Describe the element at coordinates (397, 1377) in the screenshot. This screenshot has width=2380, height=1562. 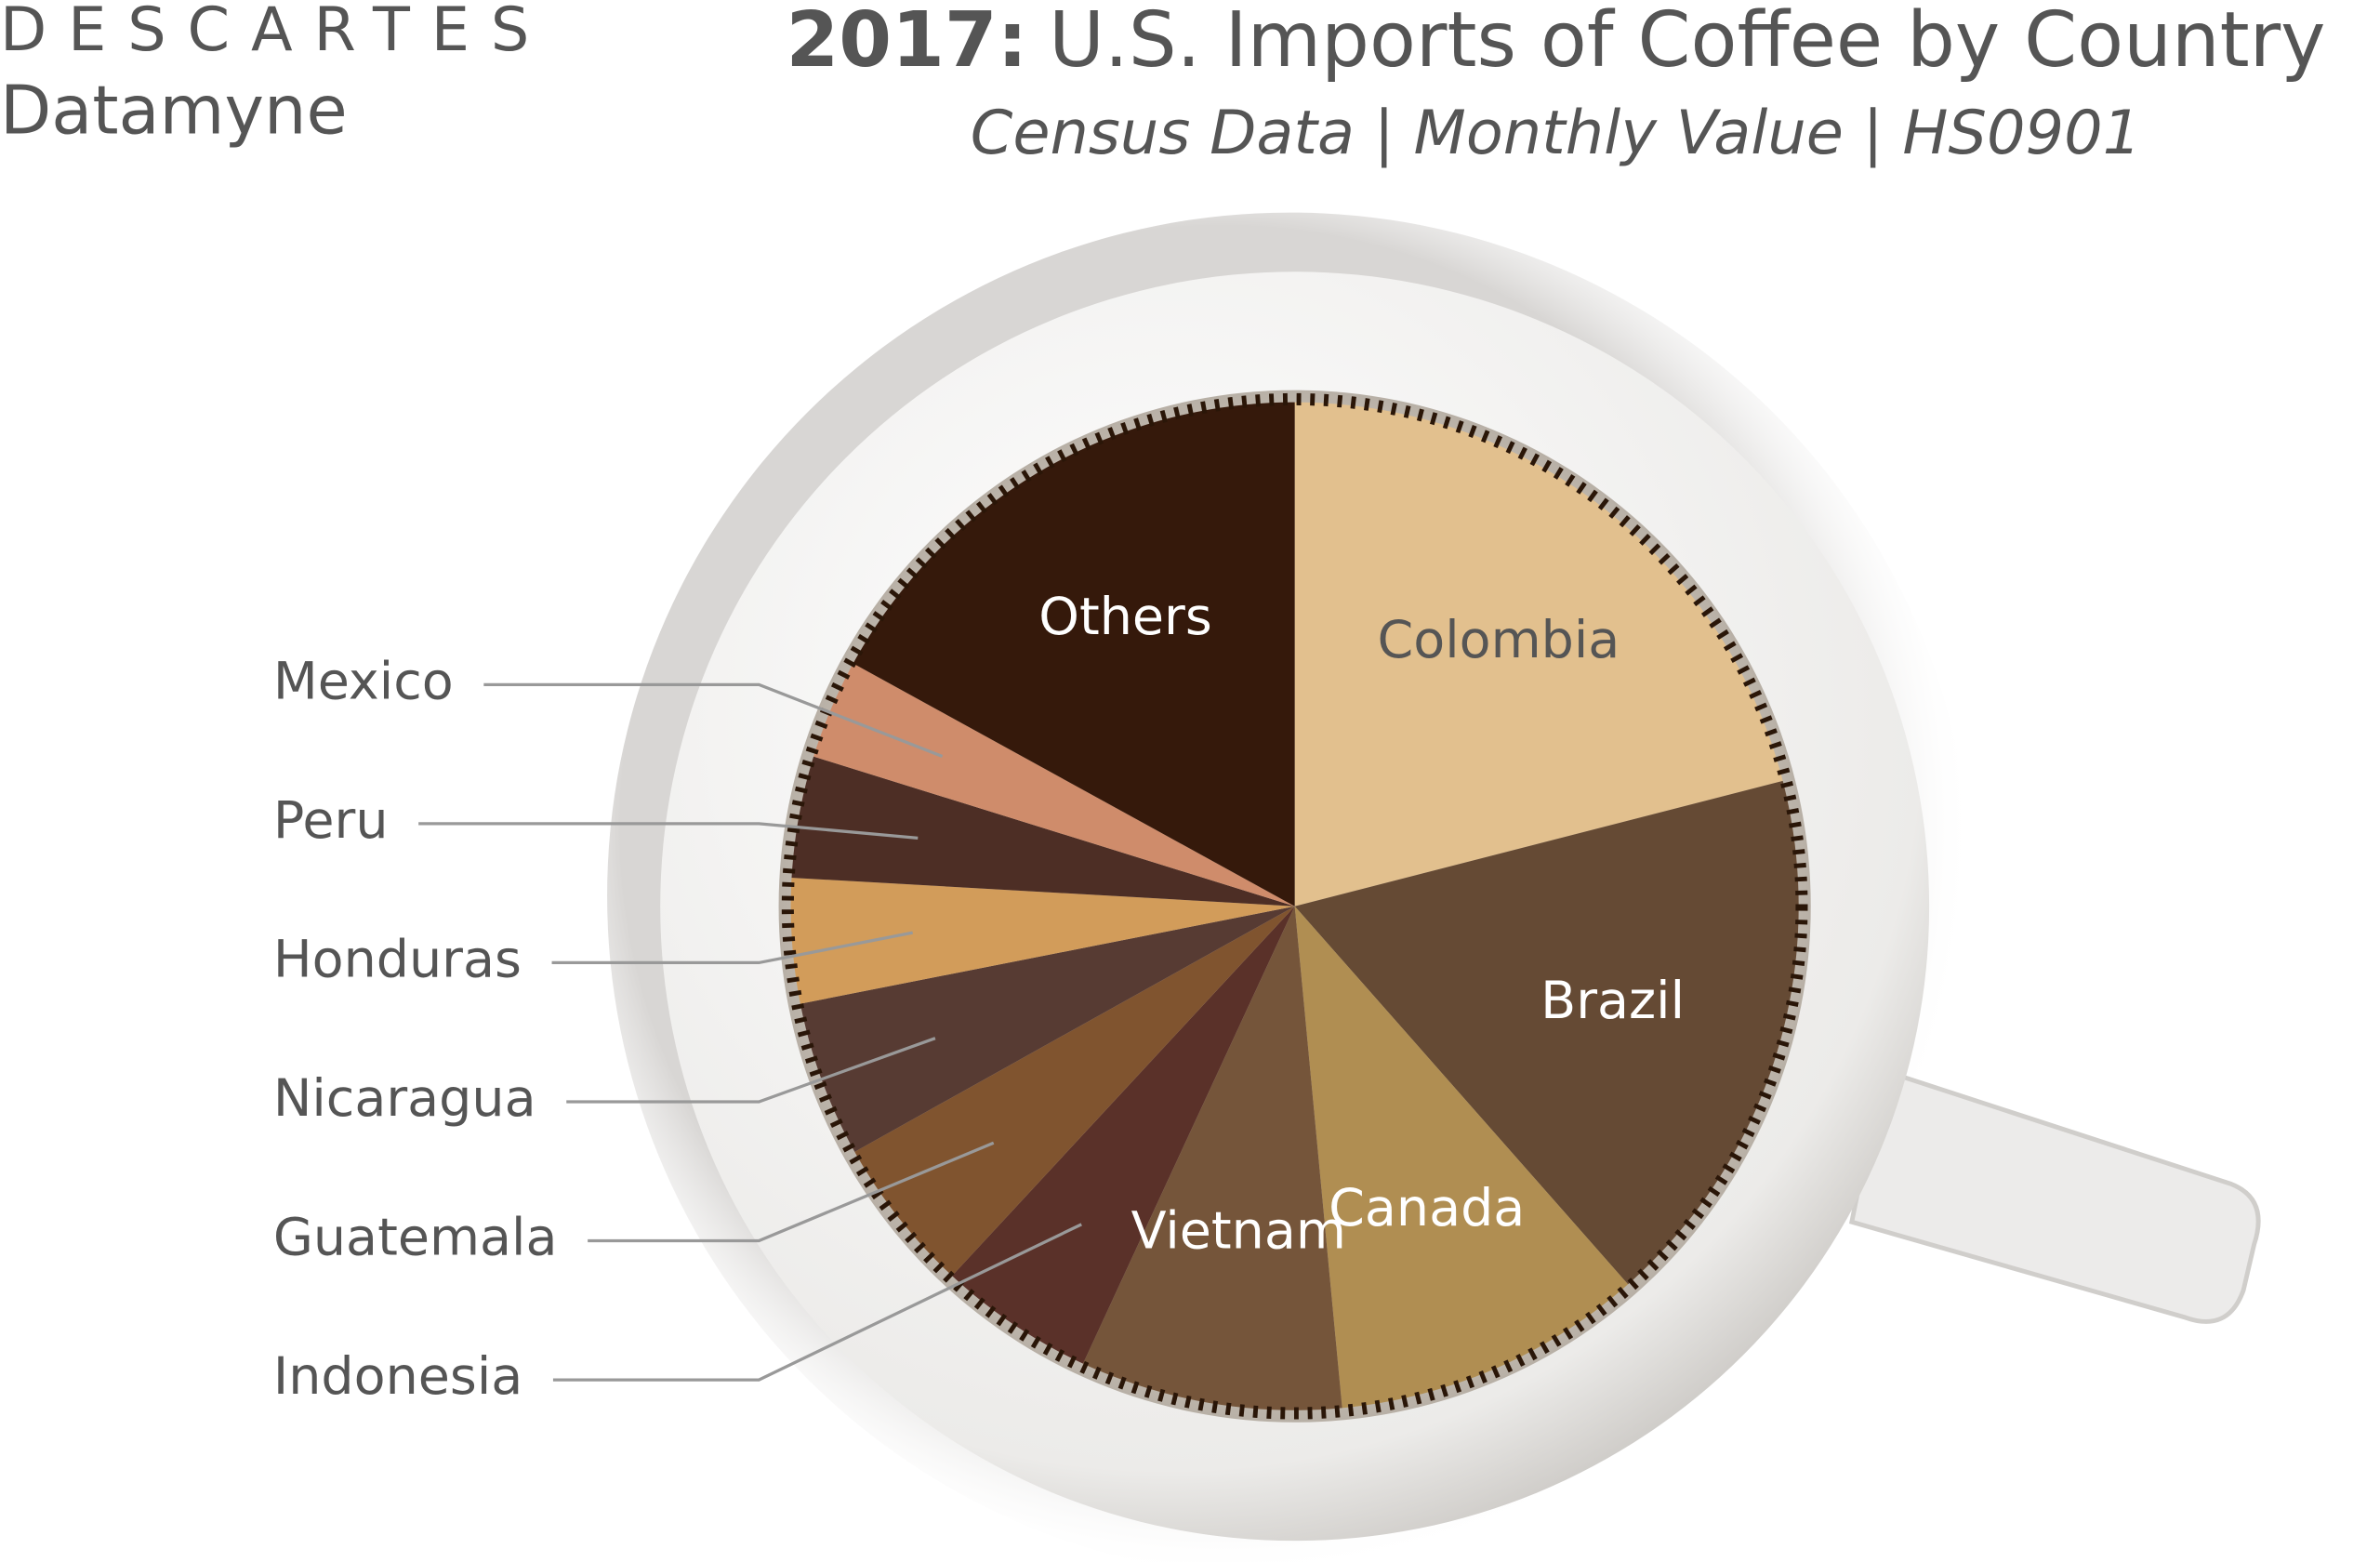
I see `leader-label: Indonesia` at that location.